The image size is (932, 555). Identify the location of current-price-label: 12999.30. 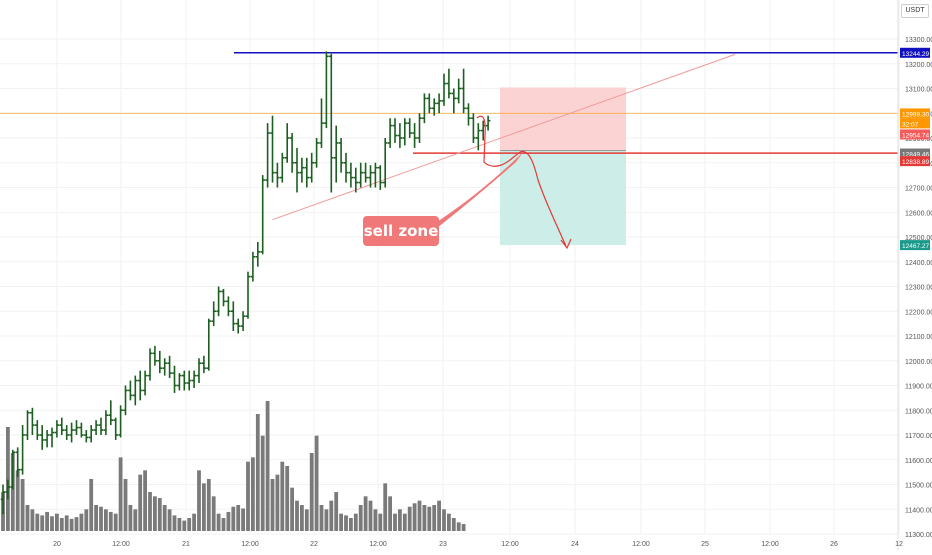
(915, 114).